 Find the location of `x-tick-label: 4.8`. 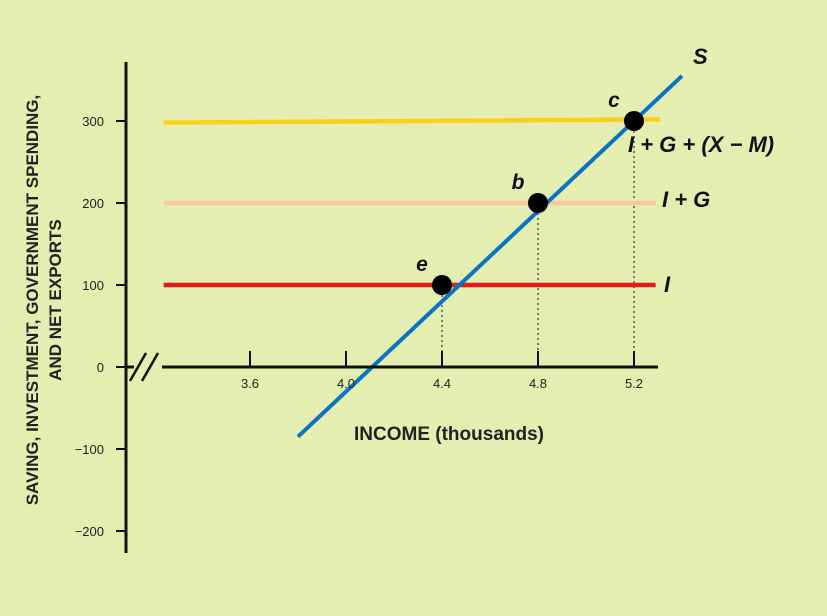

x-tick-label: 4.8 is located at coordinates (538, 383).